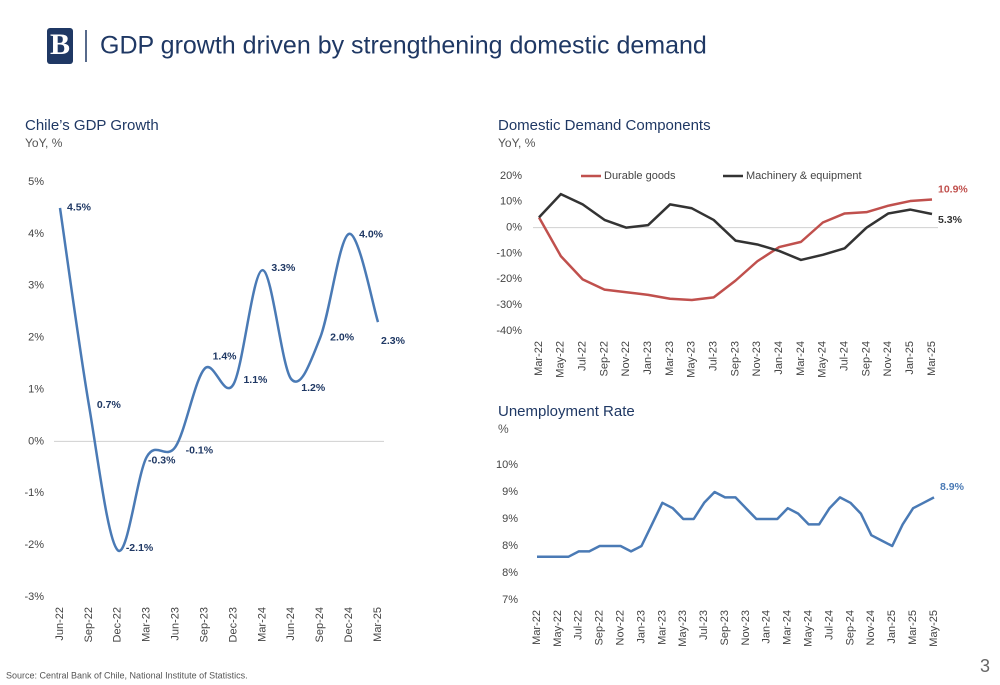 The width and height of the screenshot is (1000, 685). I want to click on data-label: 1.1%, so click(255, 380).